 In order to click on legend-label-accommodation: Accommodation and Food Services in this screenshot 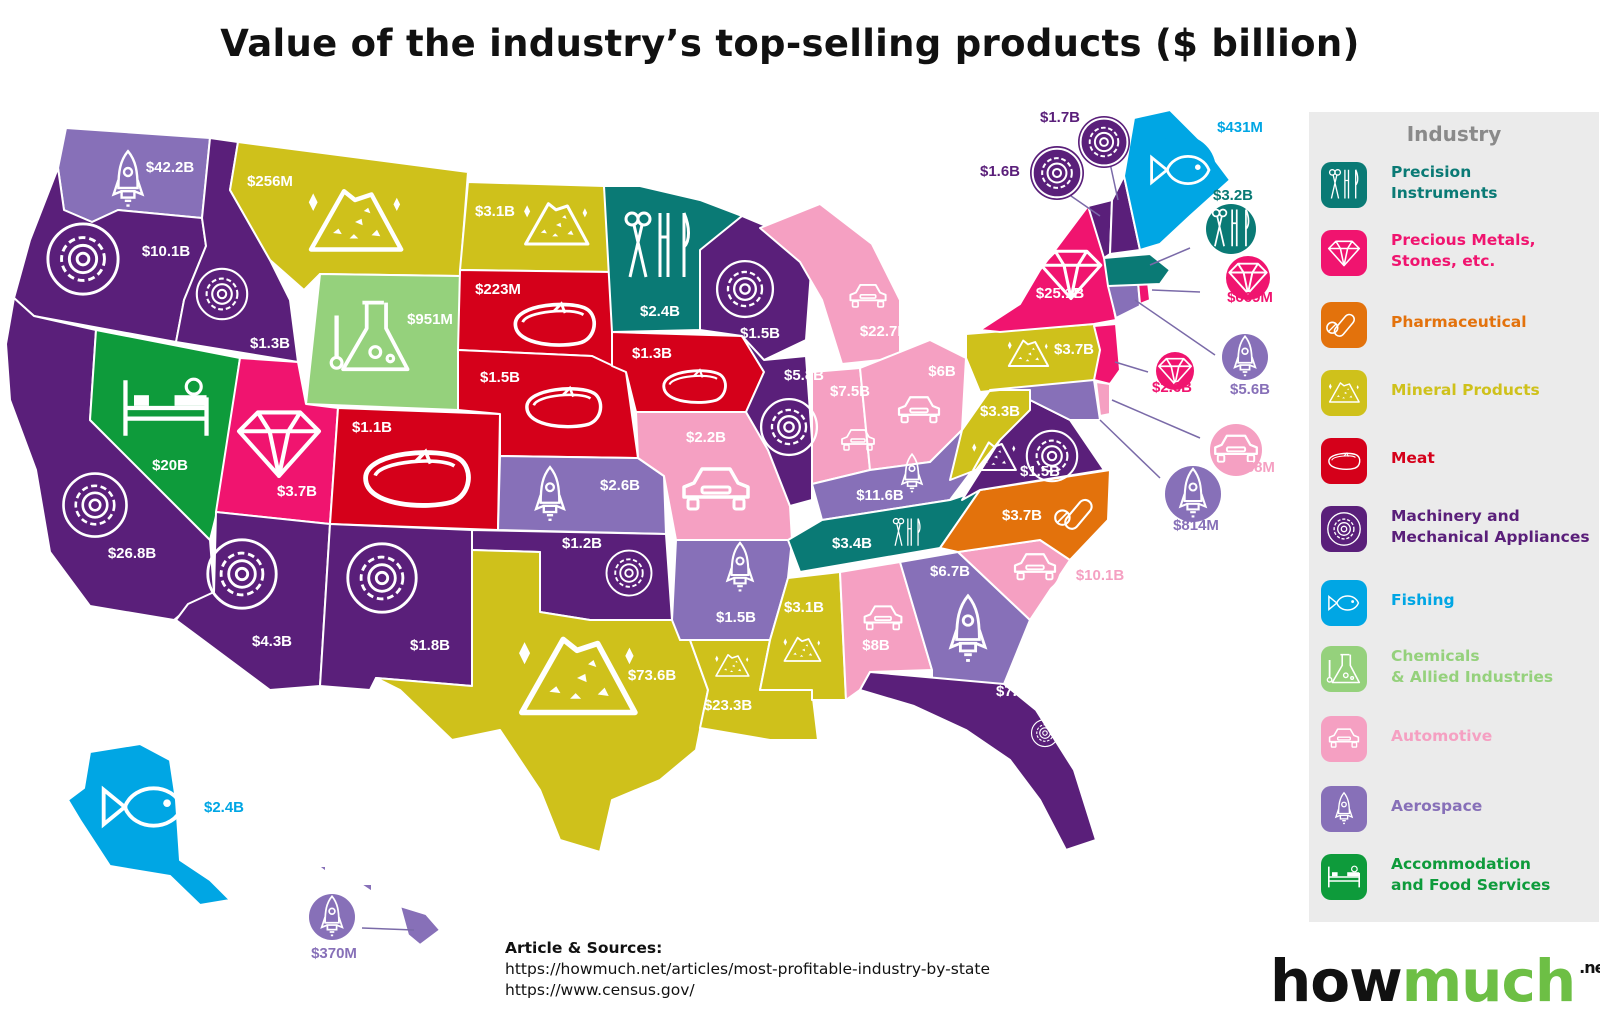, I will do `click(1471, 874)`.